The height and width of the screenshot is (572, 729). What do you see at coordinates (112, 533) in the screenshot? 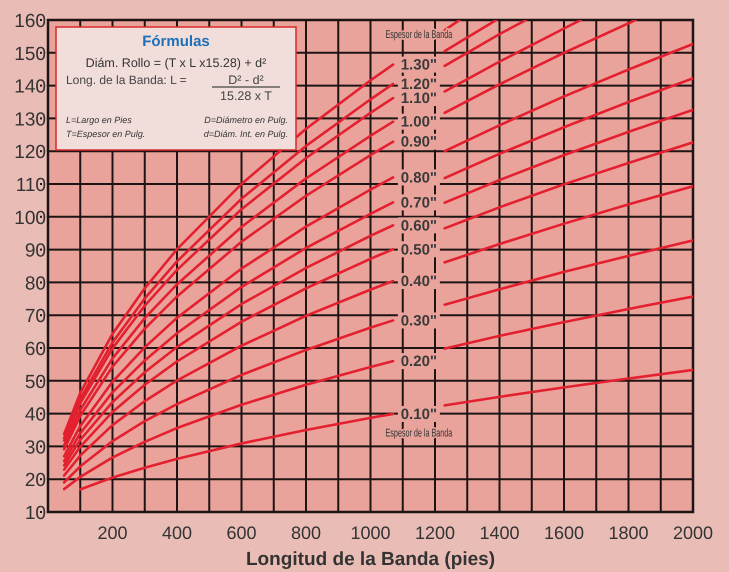
I see `x-tick-label: 200` at bounding box center [112, 533].